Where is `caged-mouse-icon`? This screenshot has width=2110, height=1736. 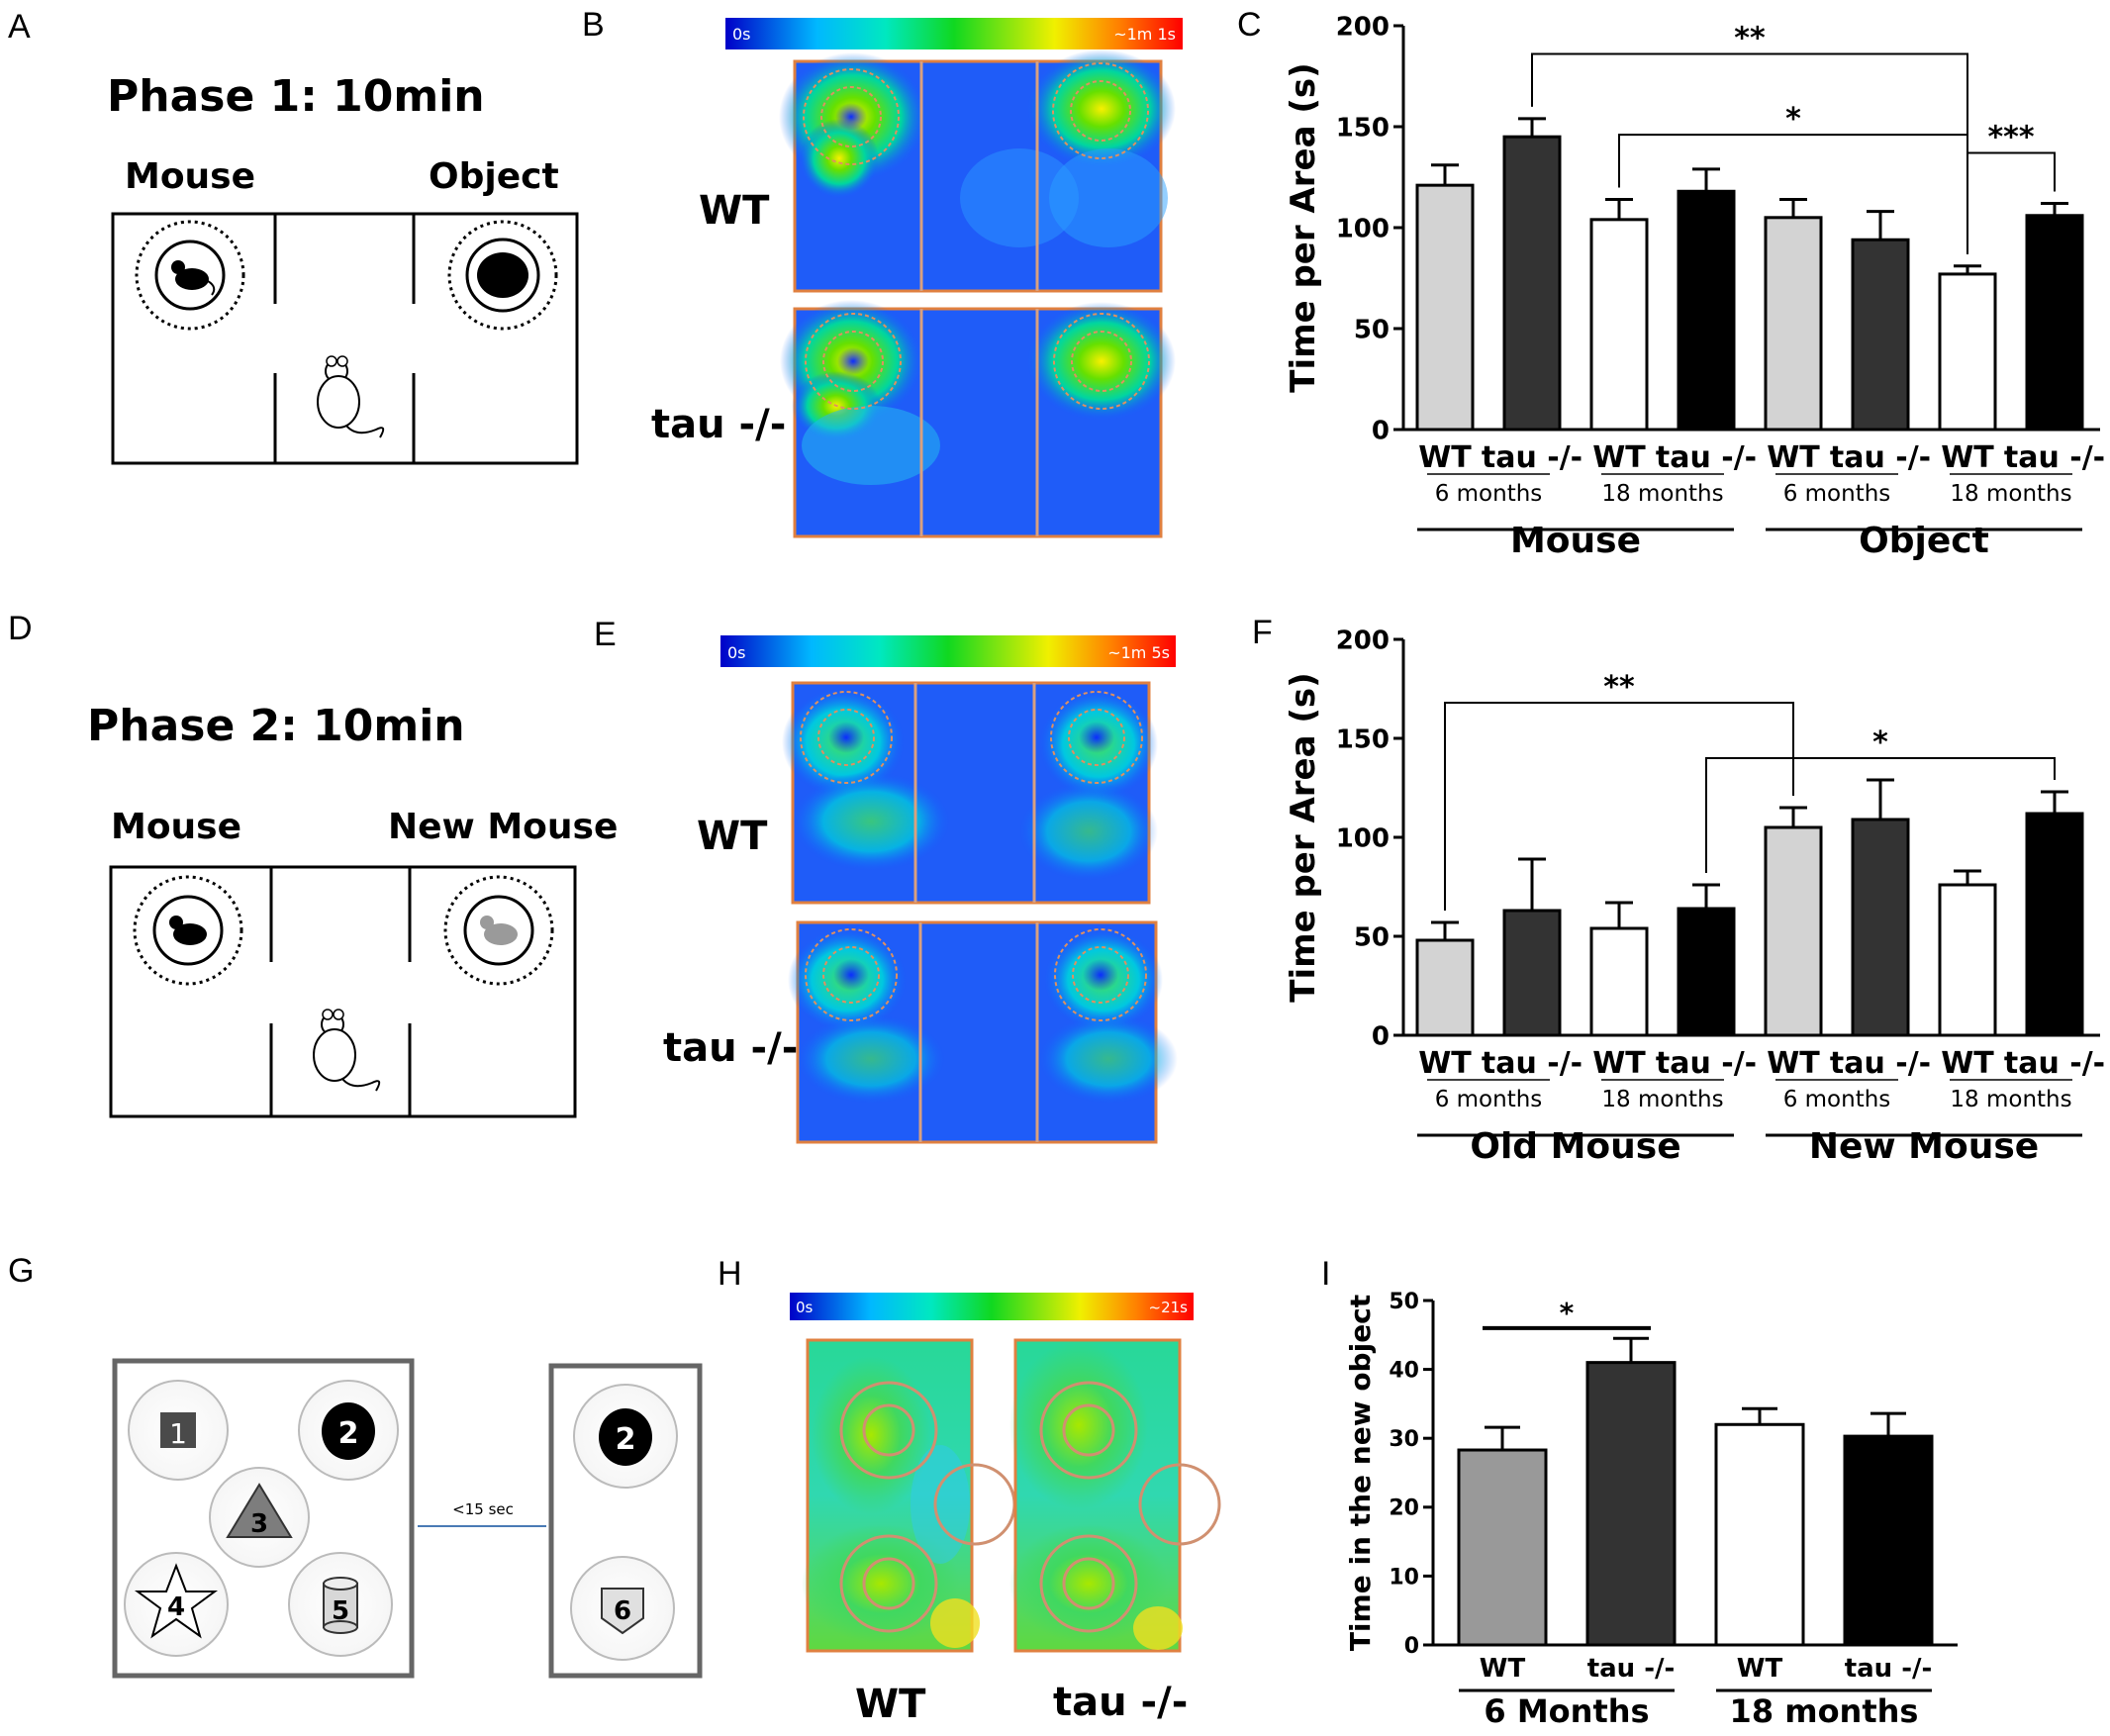 caged-mouse-icon is located at coordinates (190, 275).